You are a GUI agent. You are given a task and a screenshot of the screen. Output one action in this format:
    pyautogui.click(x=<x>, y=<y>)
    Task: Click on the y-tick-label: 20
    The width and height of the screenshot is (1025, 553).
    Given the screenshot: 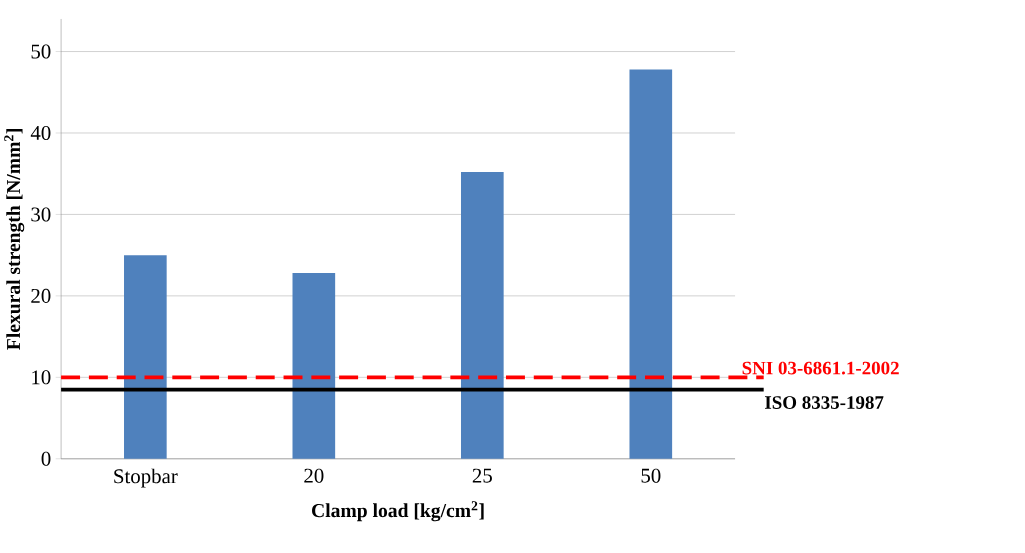 What is the action you would take?
    pyautogui.click(x=41, y=296)
    